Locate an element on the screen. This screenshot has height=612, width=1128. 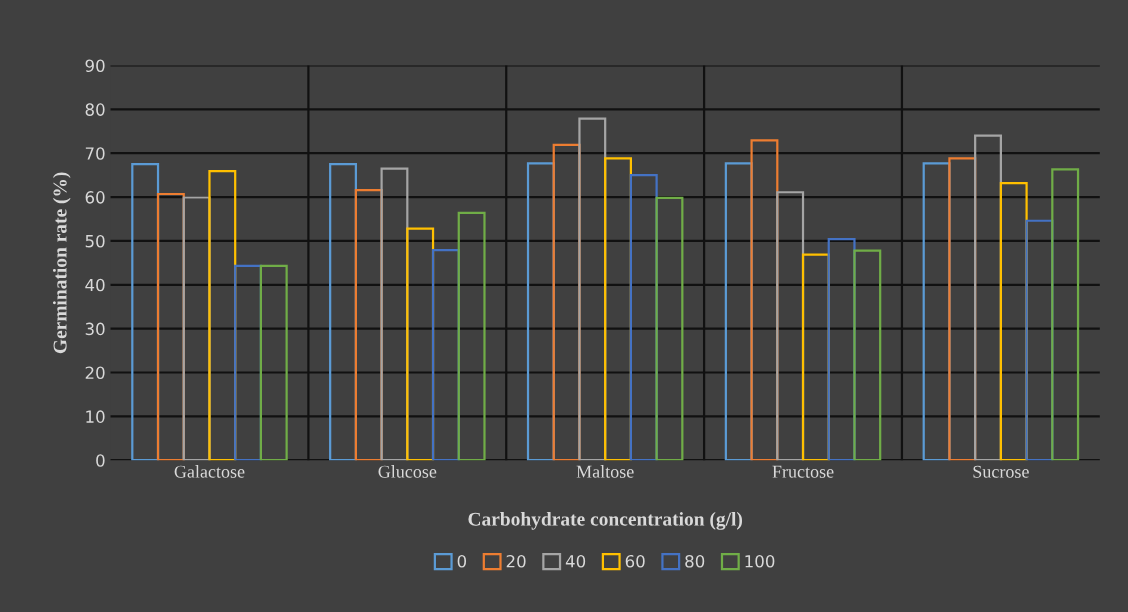
x-tick-label: Fructose is located at coordinates (803, 471).